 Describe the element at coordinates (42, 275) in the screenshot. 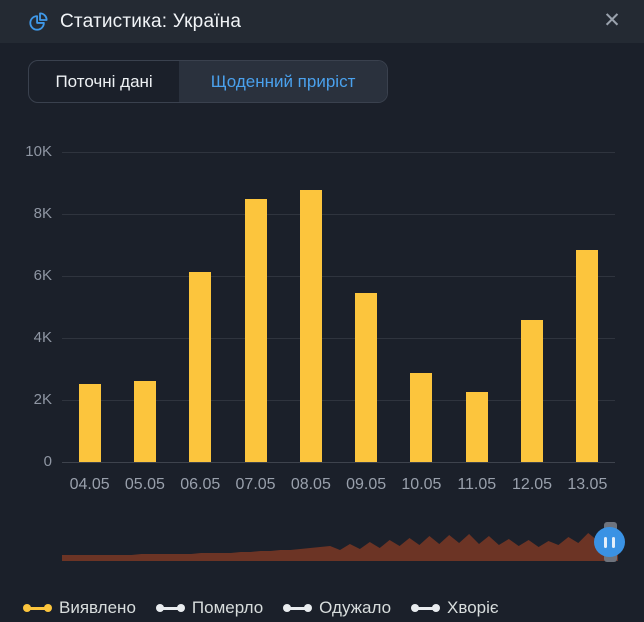

I see `y-axis-tick-label: 6K` at that location.